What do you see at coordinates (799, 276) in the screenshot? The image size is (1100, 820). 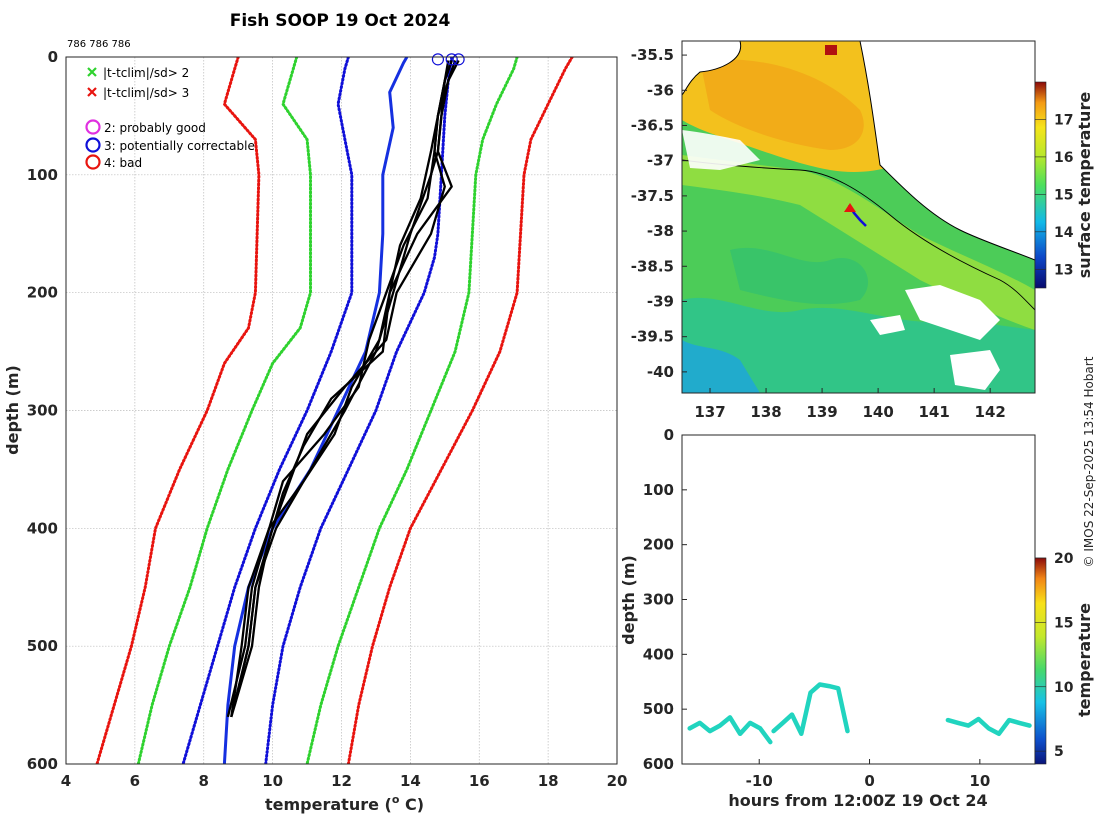 I see `eddy-region` at bounding box center [799, 276].